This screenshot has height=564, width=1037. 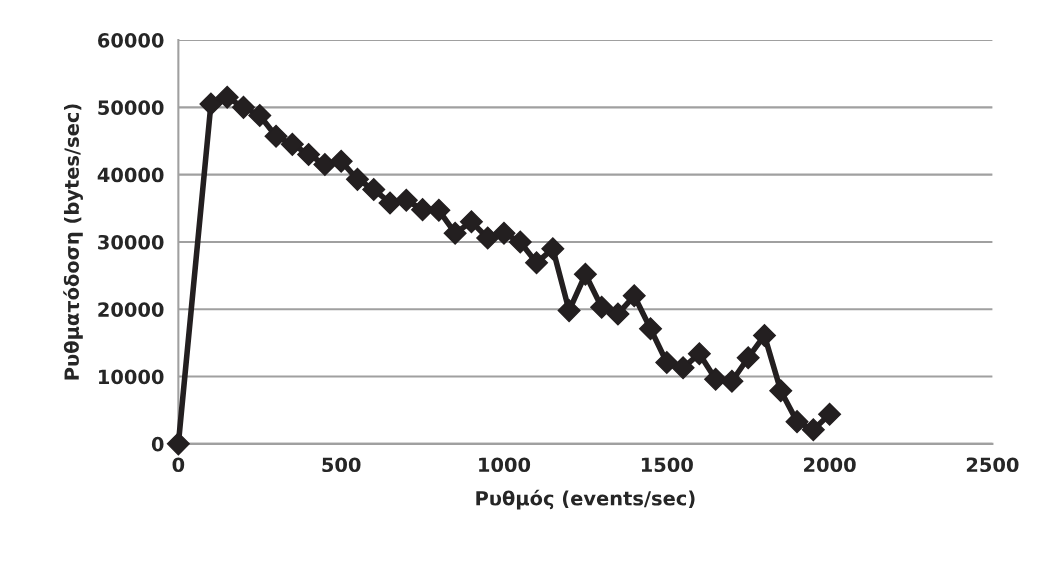 What do you see at coordinates (667, 465) in the screenshot?
I see `x-tick-label: 1500` at bounding box center [667, 465].